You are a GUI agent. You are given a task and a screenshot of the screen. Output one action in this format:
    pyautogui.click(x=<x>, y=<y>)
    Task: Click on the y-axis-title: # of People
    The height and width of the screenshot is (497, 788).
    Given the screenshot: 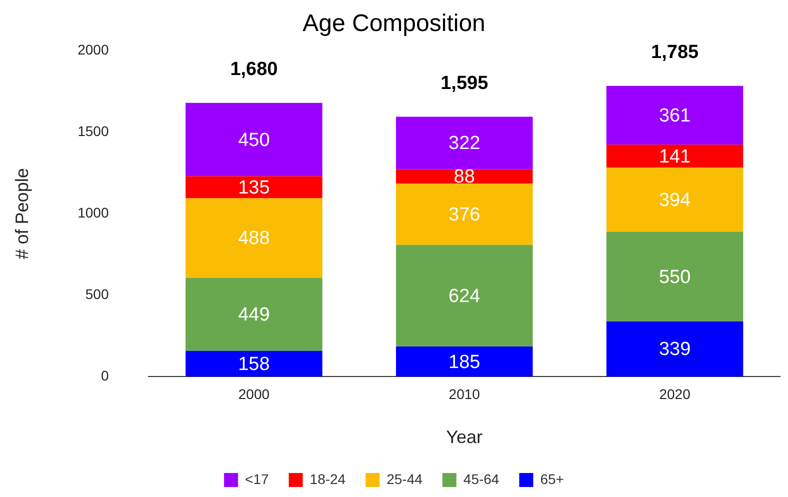 What is the action you would take?
    pyautogui.click(x=22, y=214)
    